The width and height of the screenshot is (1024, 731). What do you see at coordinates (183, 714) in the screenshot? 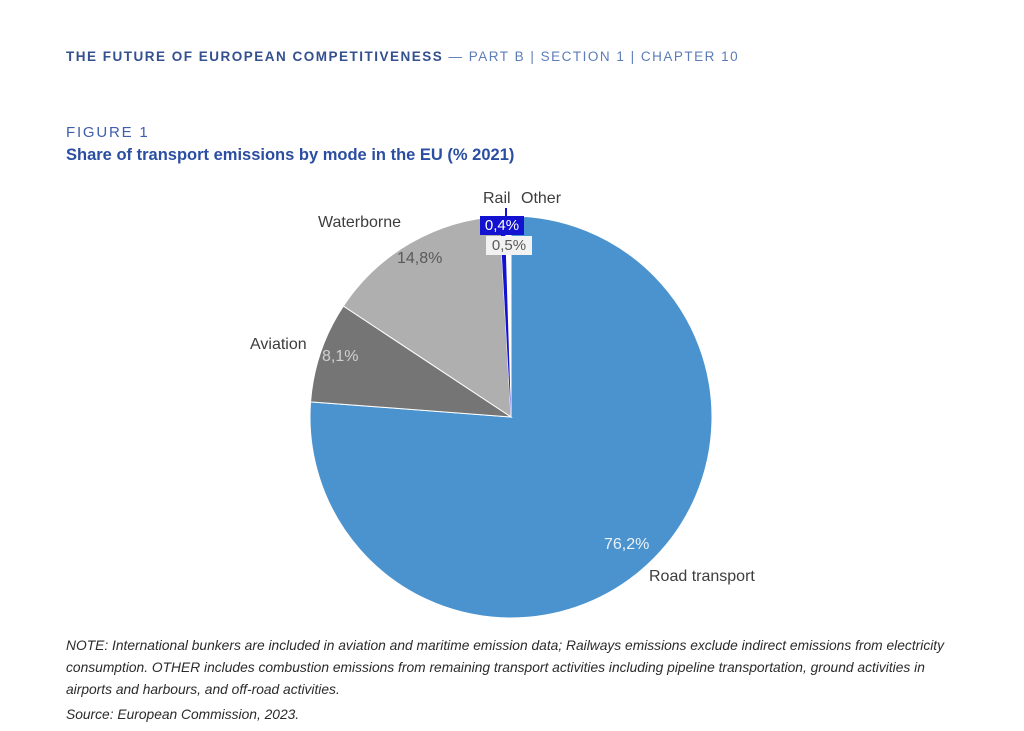
I see `figure-source: Source: European Commission, 2023.` at bounding box center [183, 714].